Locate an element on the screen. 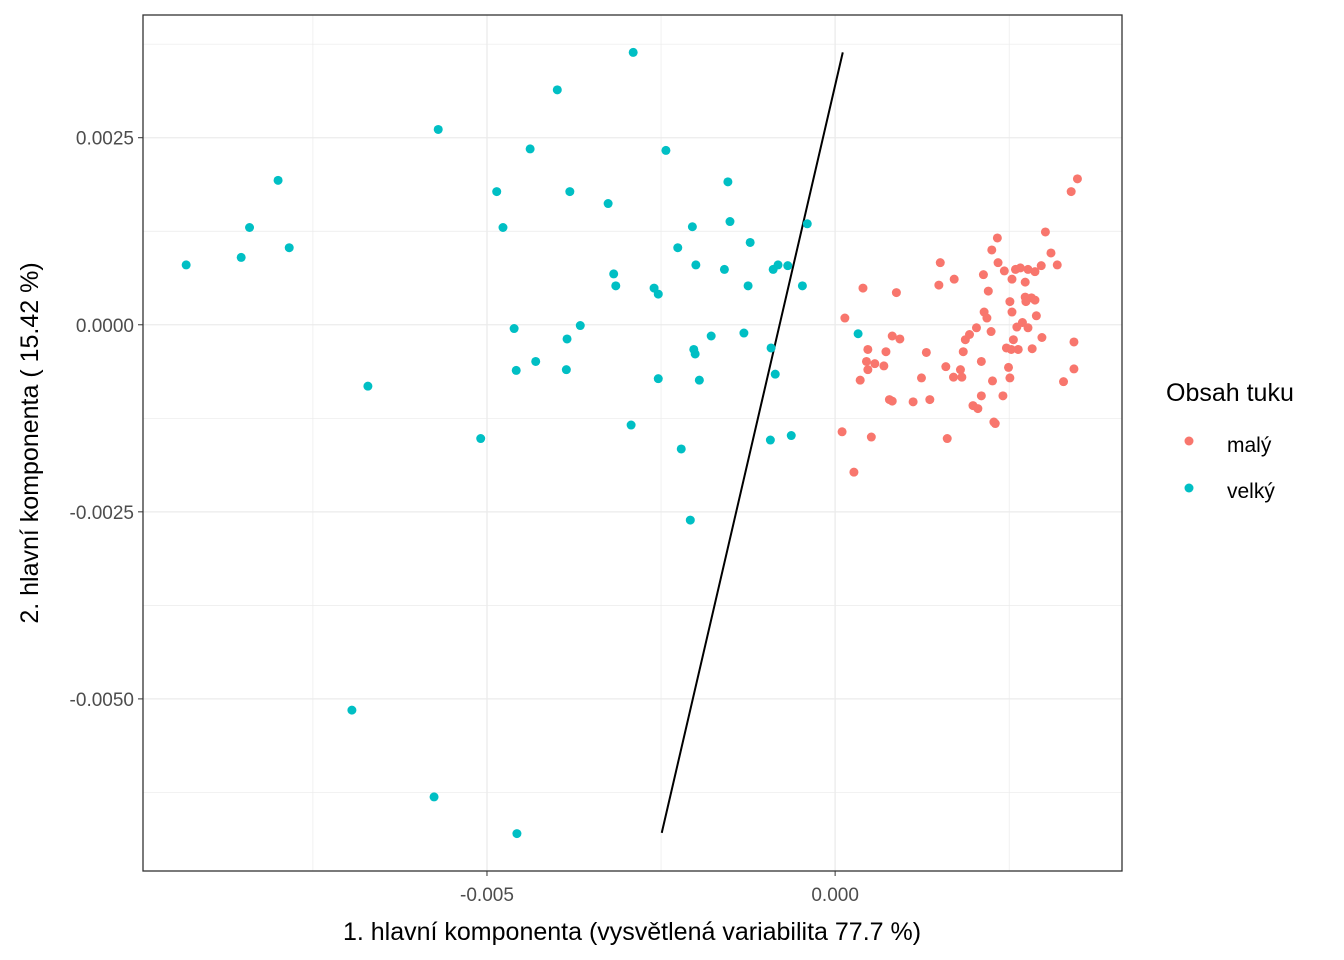 The height and width of the screenshot is (960, 1344). legend-label-velky: velký is located at coordinates (1251, 491).